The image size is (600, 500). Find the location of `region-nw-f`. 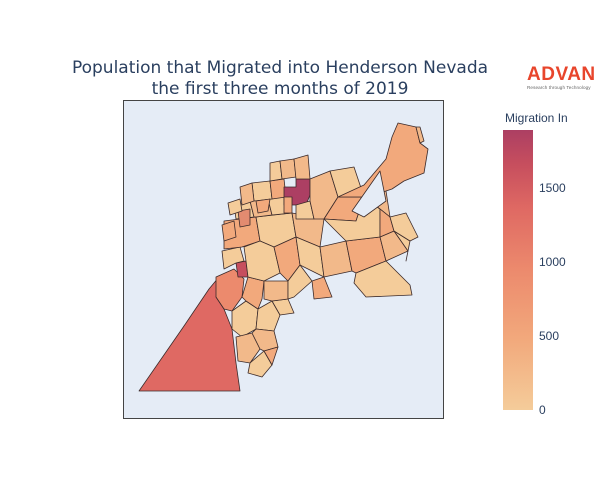

region-nw-f is located at coordinates (262, 191).